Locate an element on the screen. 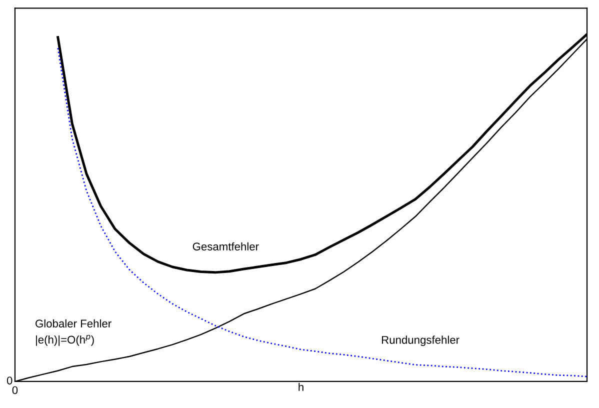 Image resolution: width=599 pixels, height=408 pixels. series-label: Globaler Fehler |e(h)|=O(h$^{p}$) is located at coordinates (74, 332).